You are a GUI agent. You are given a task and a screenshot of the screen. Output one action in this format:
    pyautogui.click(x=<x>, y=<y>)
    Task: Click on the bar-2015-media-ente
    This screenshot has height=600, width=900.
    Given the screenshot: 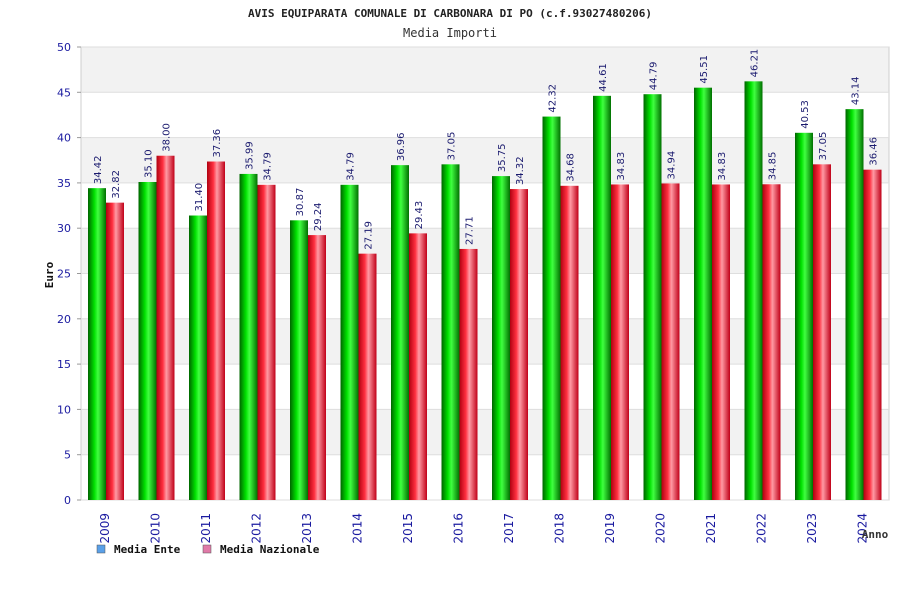 What is the action you would take?
    pyautogui.click(x=400, y=332)
    